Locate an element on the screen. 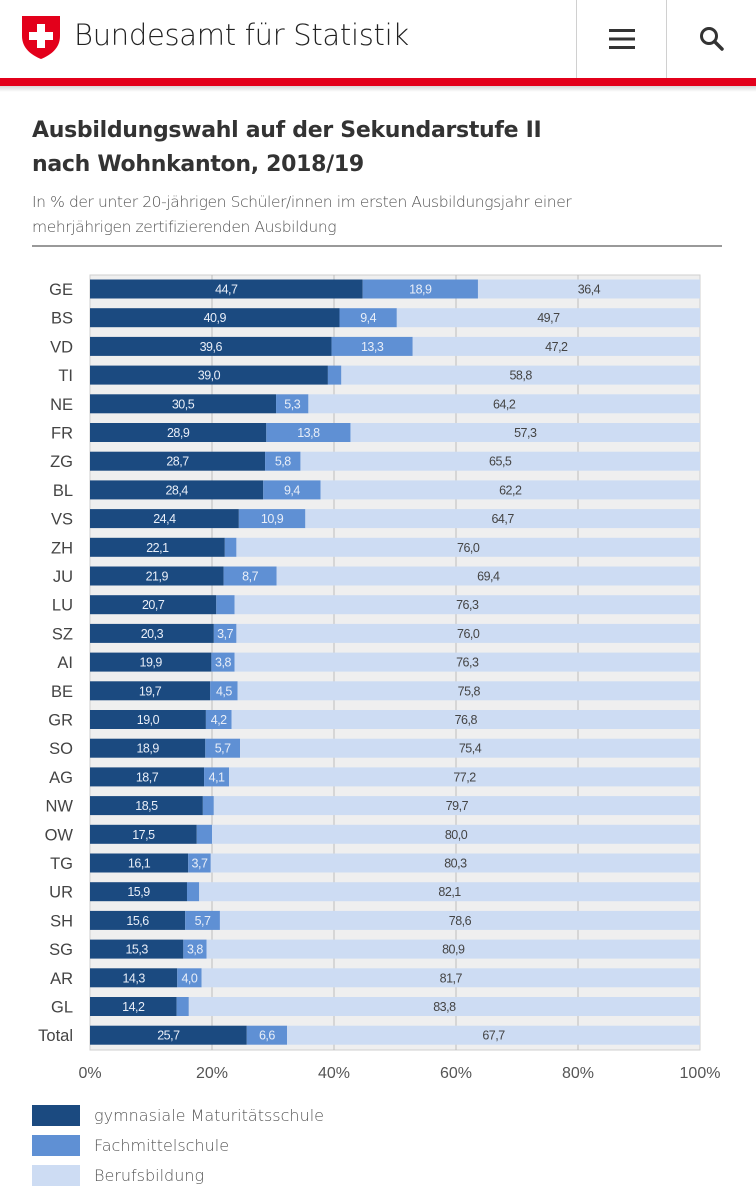 The width and height of the screenshot is (756, 1200). site-title: Bundesamt für Statistik is located at coordinates (241, 35).